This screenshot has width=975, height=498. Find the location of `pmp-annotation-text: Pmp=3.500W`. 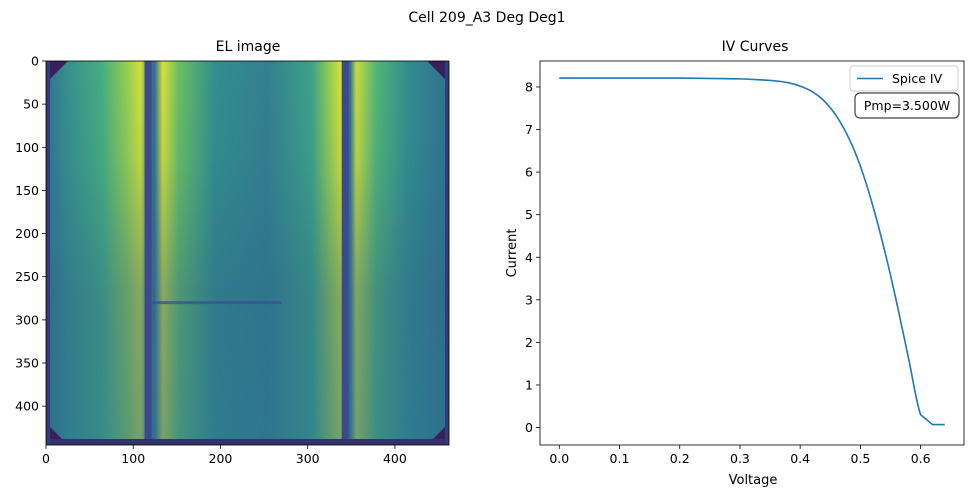

pmp-annotation-text: Pmp=3.500W is located at coordinates (907, 105).